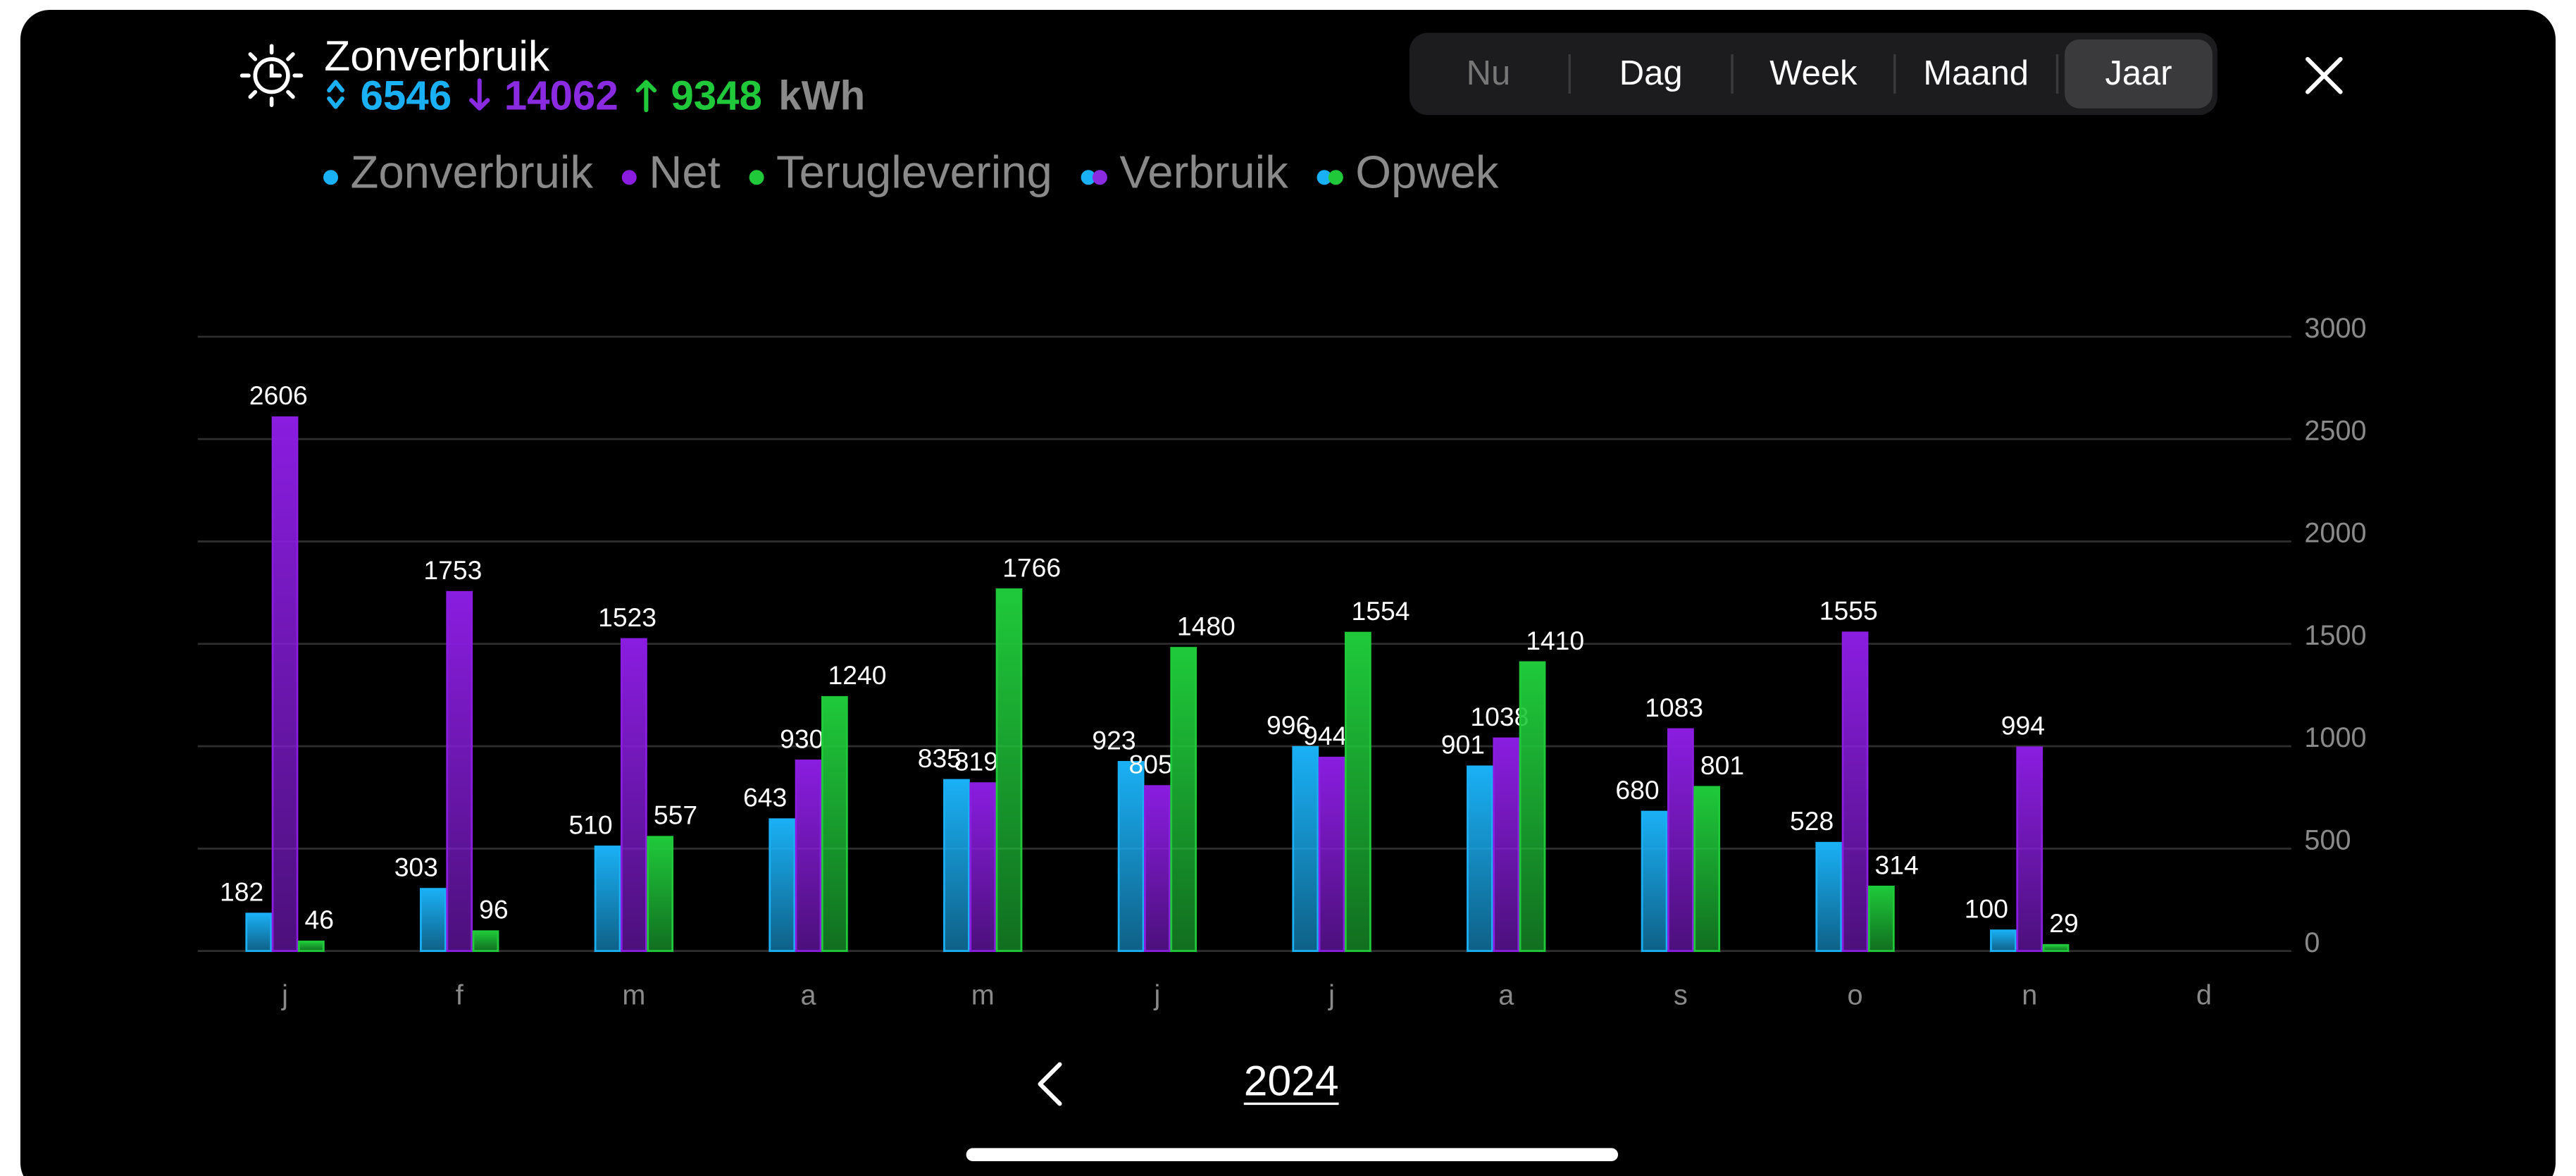 The height and width of the screenshot is (1176, 2576). Describe the element at coordinates (2324, 75) in the screenshot. I see `close-button` at that location.